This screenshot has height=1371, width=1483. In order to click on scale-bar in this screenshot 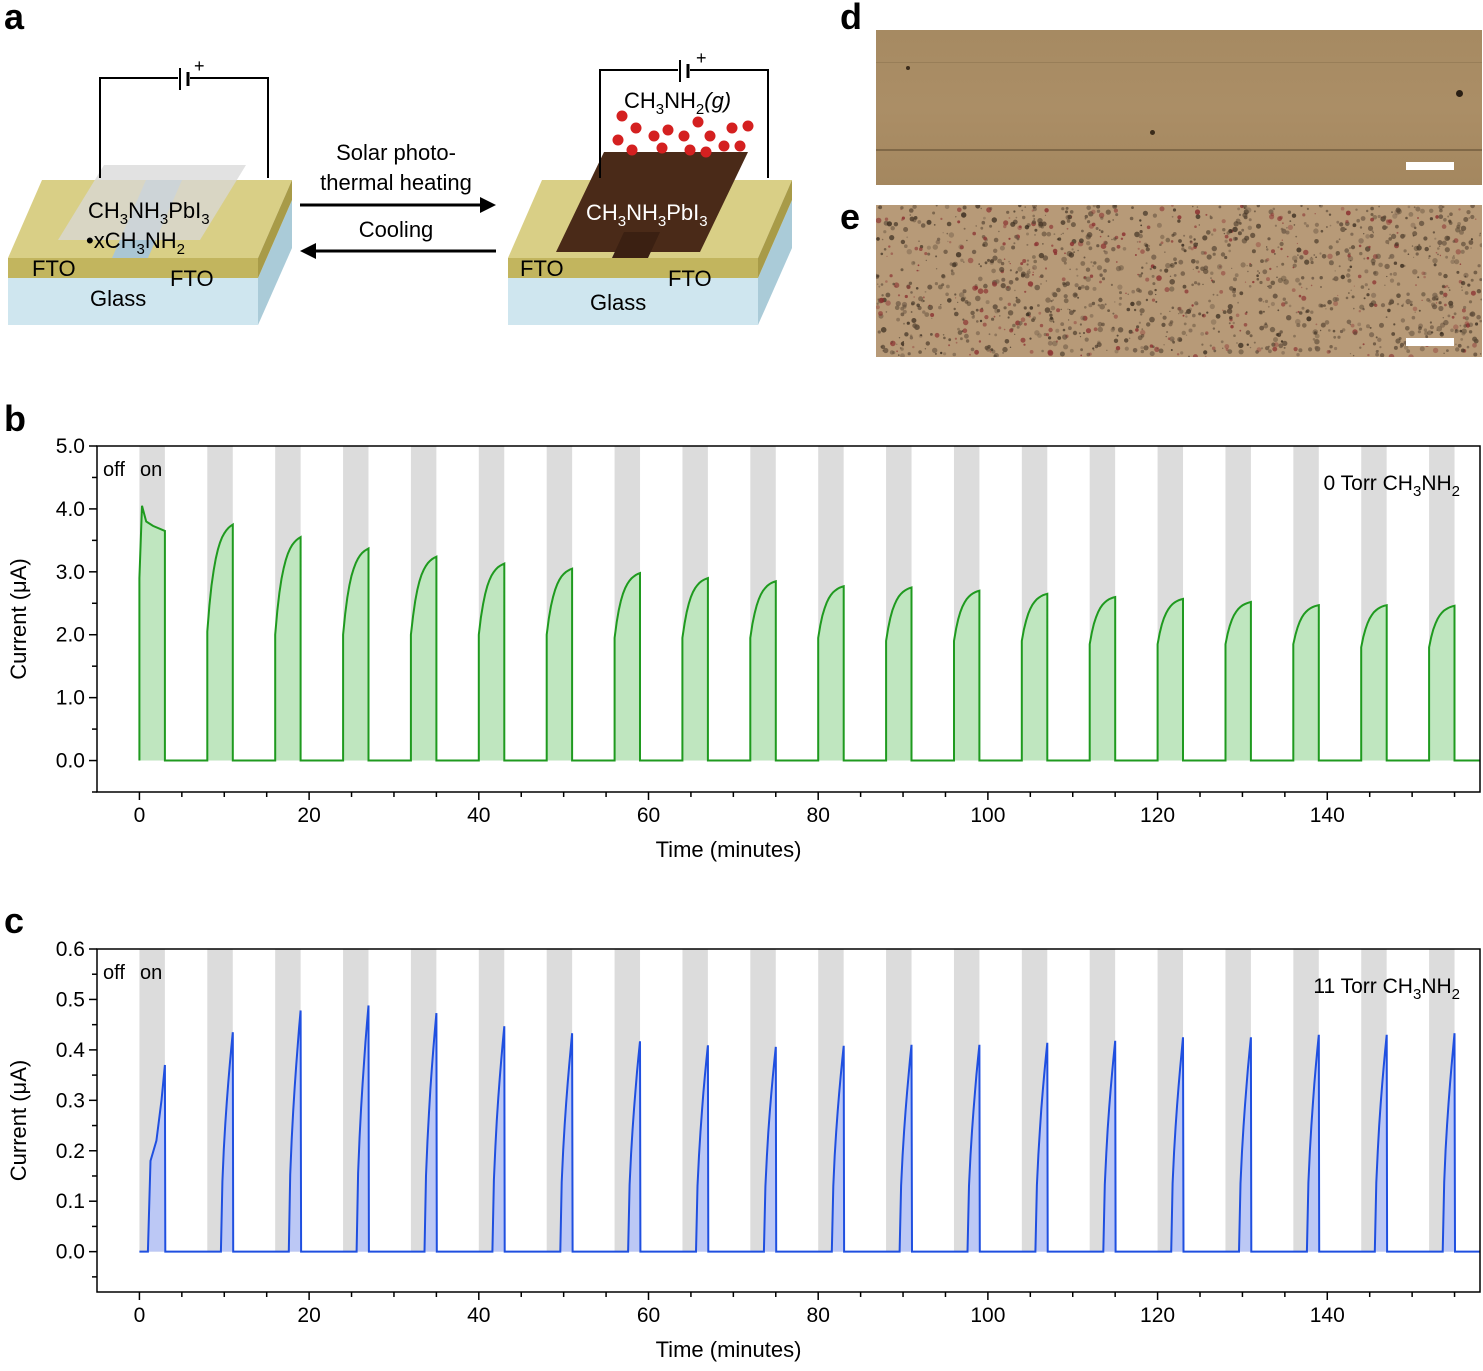, I will do `click(1430, 342)`.